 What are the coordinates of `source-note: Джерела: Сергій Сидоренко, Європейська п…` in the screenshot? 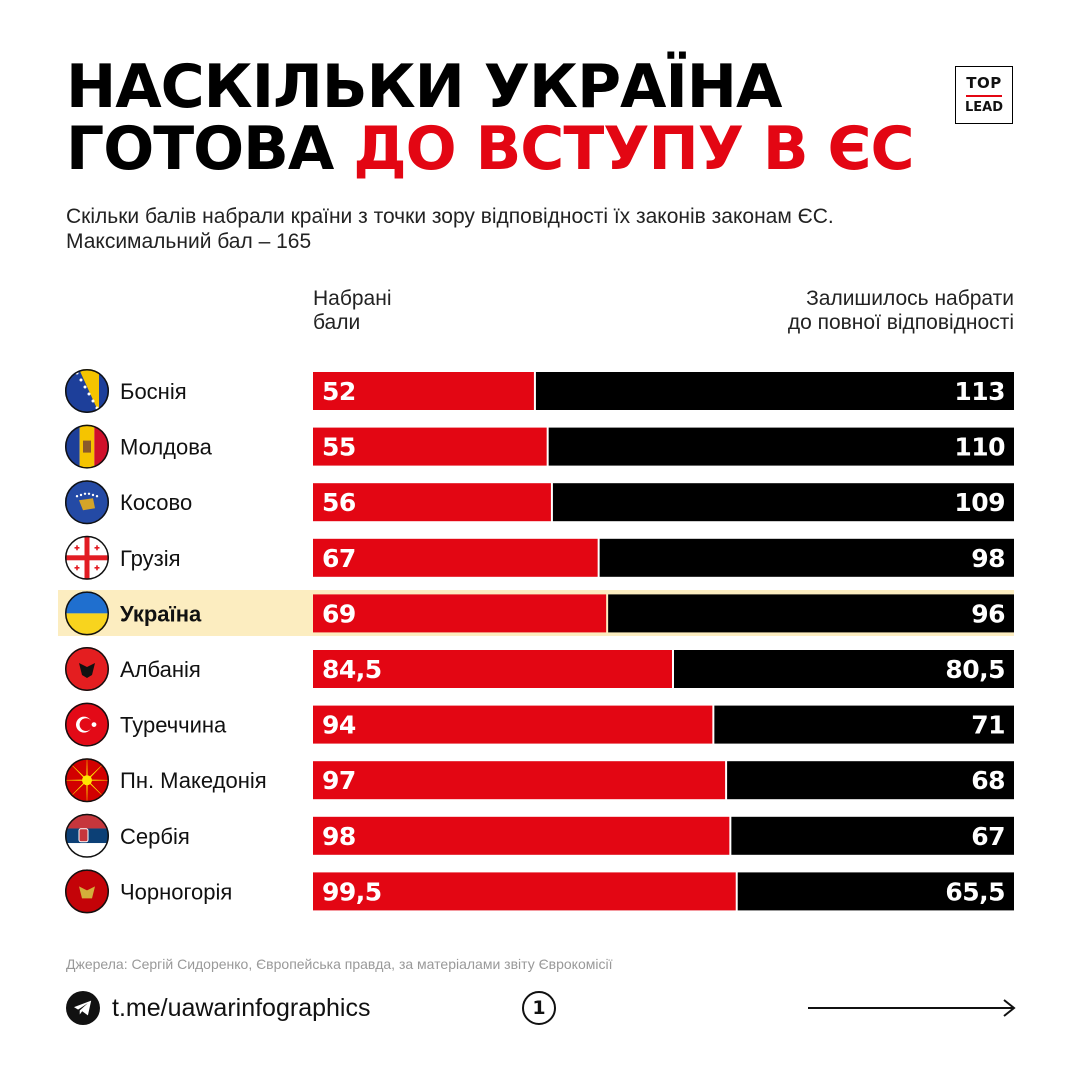 It's located at (339, 964).